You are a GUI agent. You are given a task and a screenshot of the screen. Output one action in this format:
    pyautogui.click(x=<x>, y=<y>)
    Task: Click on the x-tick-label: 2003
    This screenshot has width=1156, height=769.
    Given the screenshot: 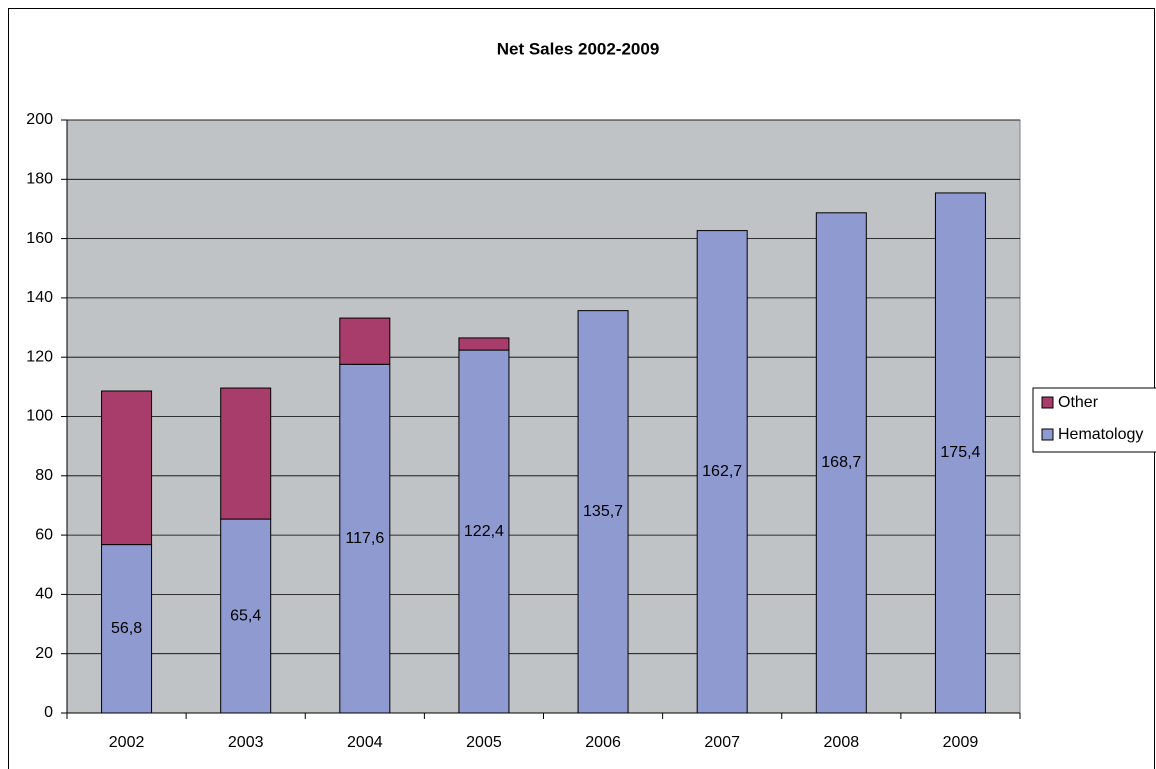 What is the action you would take?
    pyautogui.click(x=246, y=742)
    